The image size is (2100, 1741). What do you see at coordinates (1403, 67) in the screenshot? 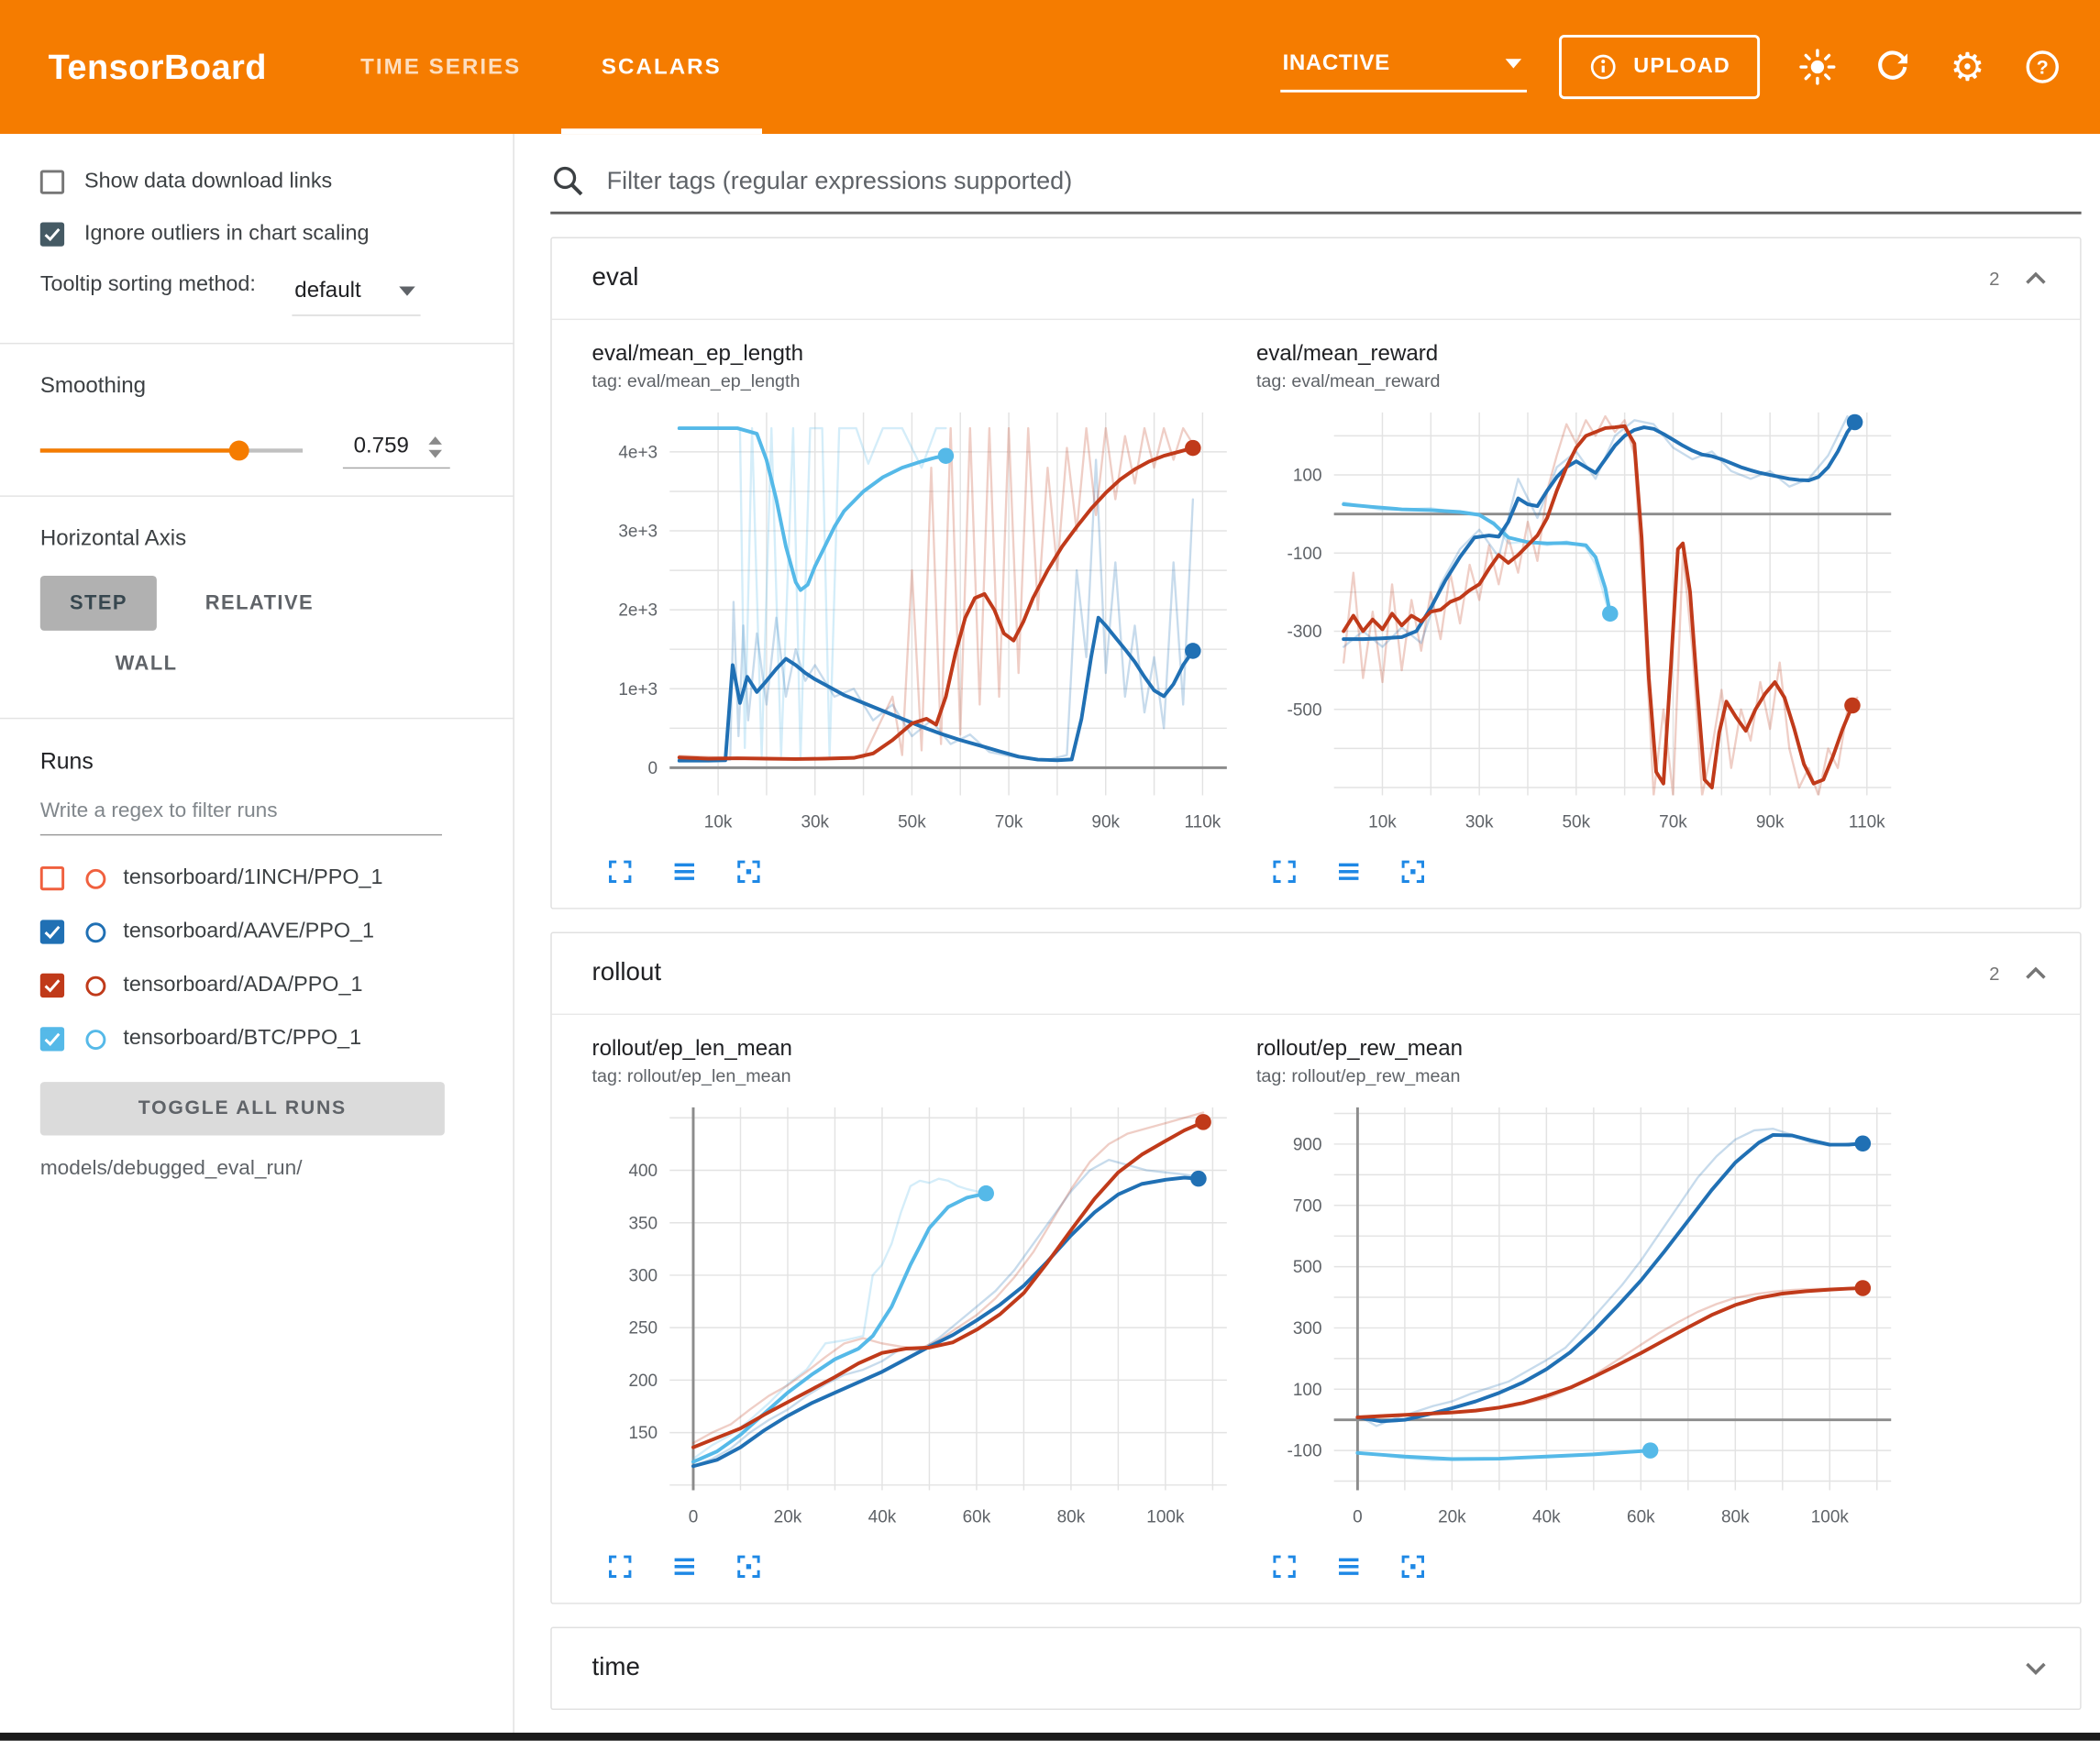
I see `status-dropdown: INACTIVE` at bounding box center [1403, 67].